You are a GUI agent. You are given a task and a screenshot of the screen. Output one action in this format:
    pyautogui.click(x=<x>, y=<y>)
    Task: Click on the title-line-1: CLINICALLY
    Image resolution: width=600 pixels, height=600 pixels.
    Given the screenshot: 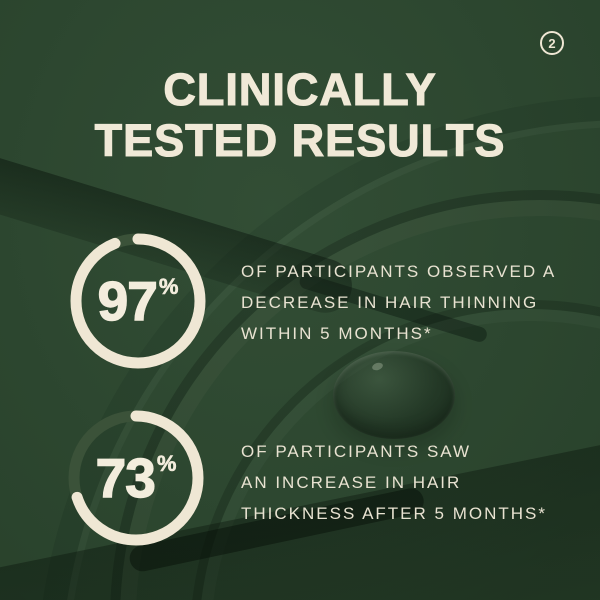 What is the action you would take?
    pyautogui.click(x=300, y=89)
    